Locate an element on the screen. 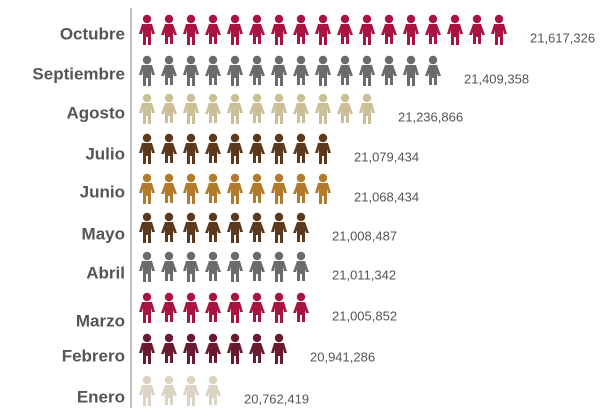 The height and width of the screenshot is (419, 604). value-label: 20,941,286 is located at coordinates (342, 356).